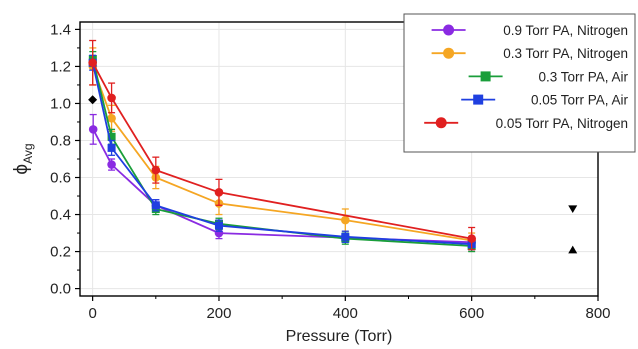 The width and height of the screenshot is (638, 349). Describe the element at coordinates (60, 252) in the screenshot. I see `y-tick-label: 0.2` at that location.